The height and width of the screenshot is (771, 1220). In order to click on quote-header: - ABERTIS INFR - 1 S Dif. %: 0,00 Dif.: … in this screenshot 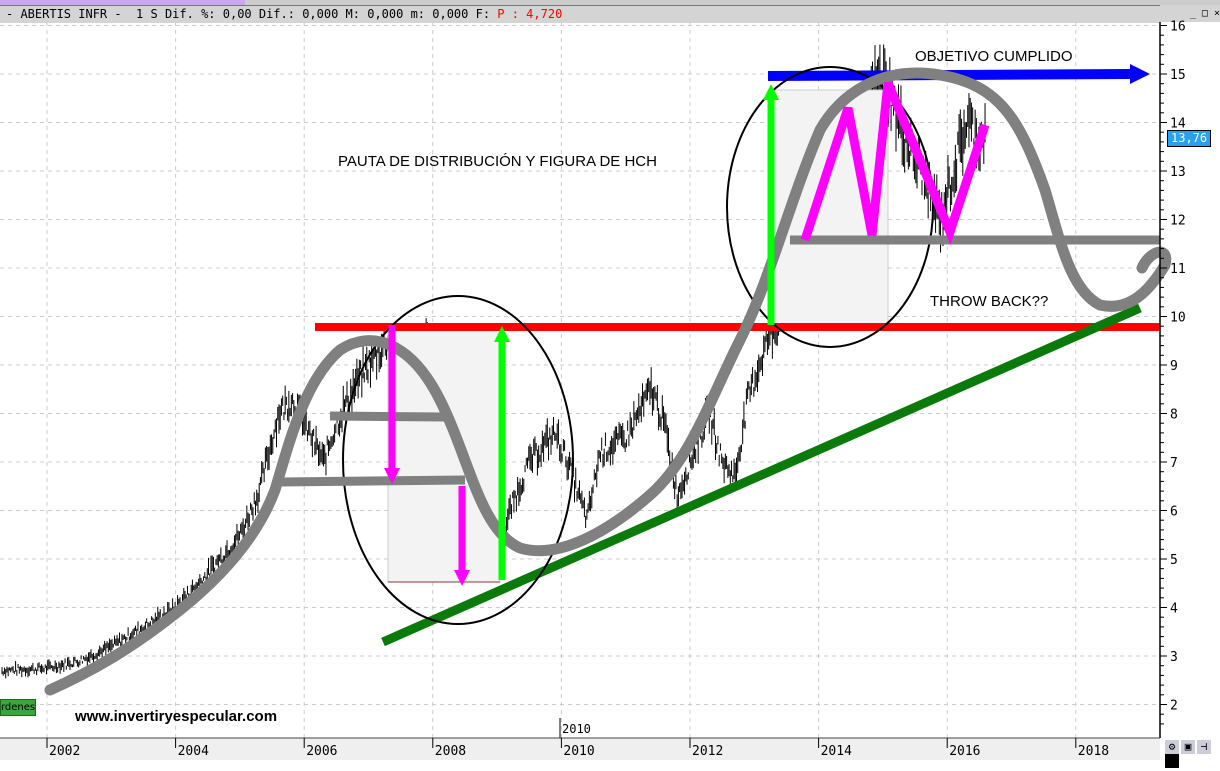, I will do `click(580, 14)`.